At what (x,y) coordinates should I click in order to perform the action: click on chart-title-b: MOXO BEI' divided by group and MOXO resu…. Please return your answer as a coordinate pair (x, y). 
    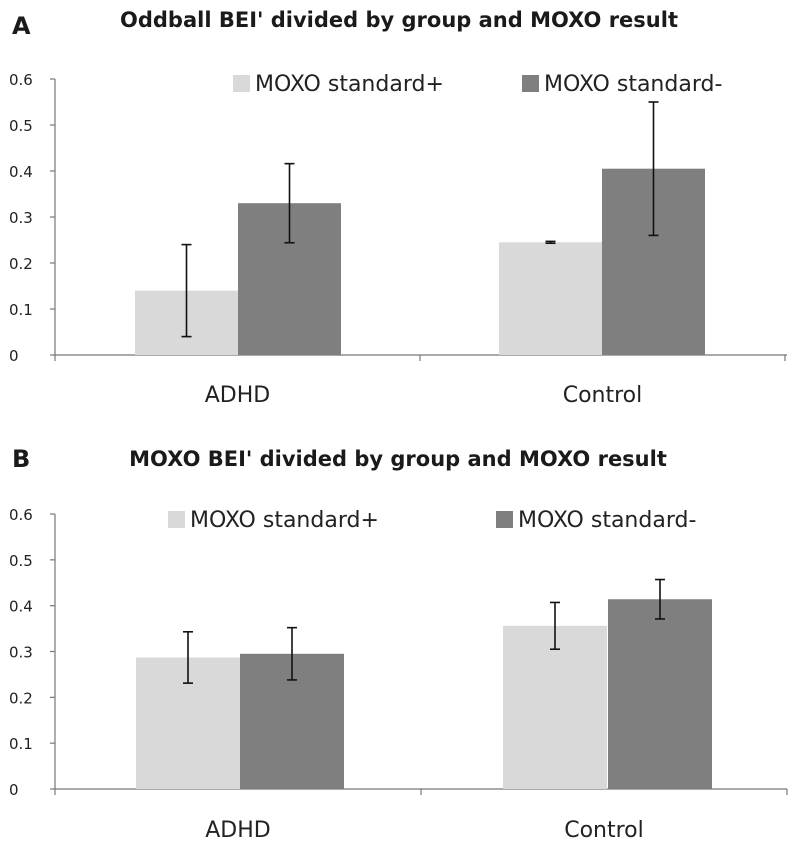
    Looking at the image, I should click on (398, 459).